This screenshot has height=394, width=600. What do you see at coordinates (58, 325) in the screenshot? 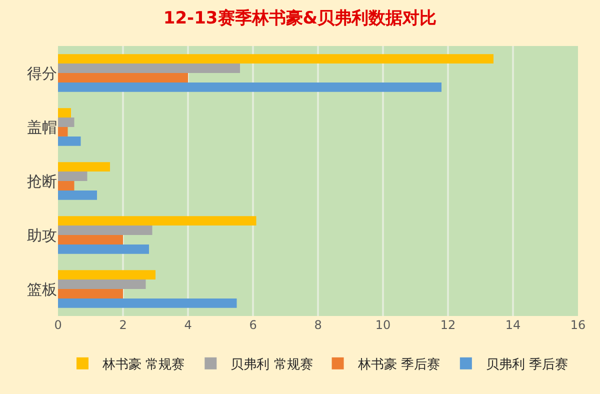
I see `x-tick-label: 0` at bounding box center [58, 325].